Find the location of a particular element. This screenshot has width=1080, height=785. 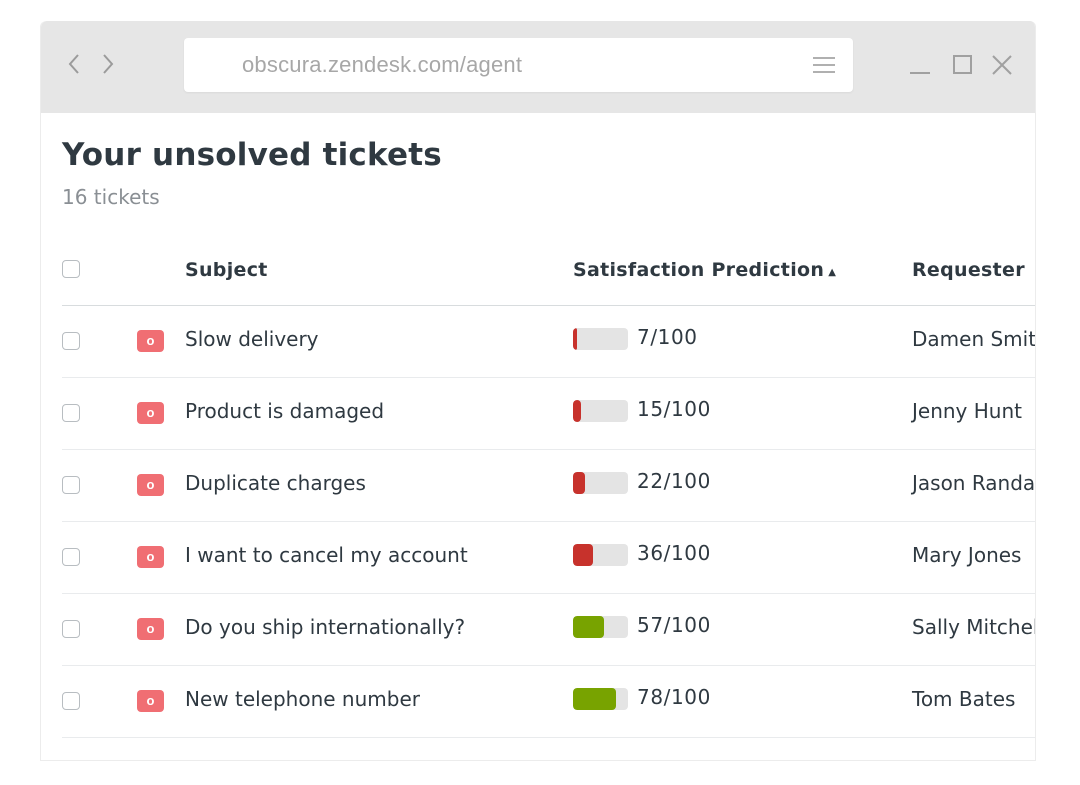

satisfaction-score: 15/100 is located at coordinates (674, 409).